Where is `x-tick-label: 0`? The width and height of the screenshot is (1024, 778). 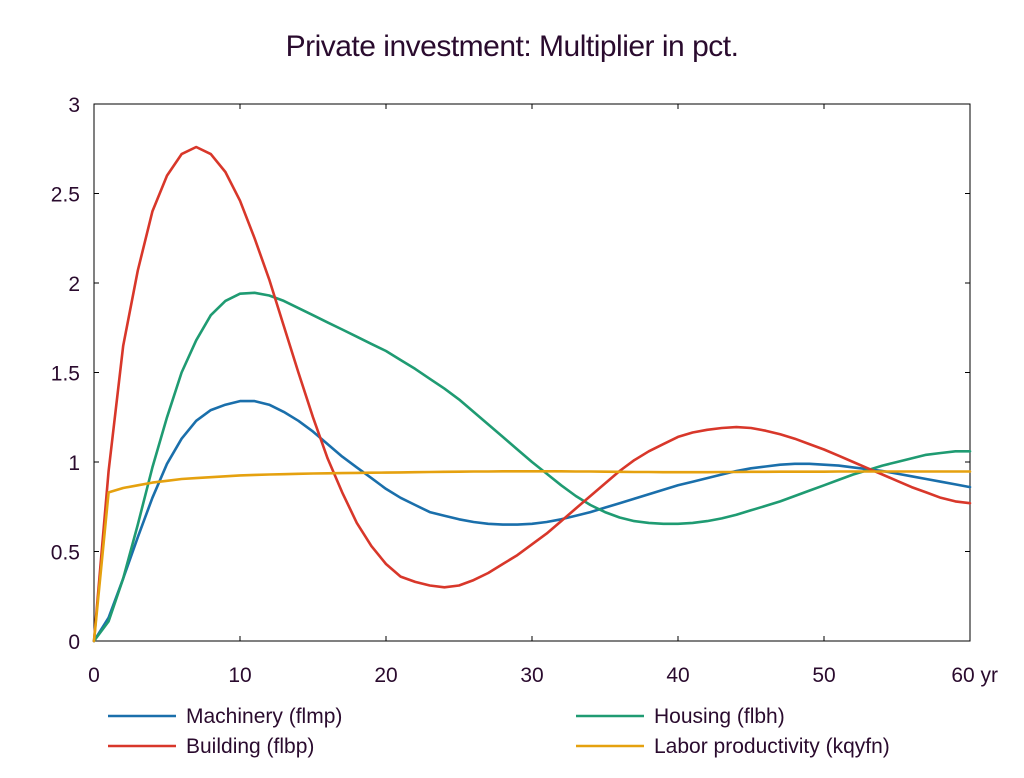 x-tick-label: 0 is located at coordinates (94, 675).